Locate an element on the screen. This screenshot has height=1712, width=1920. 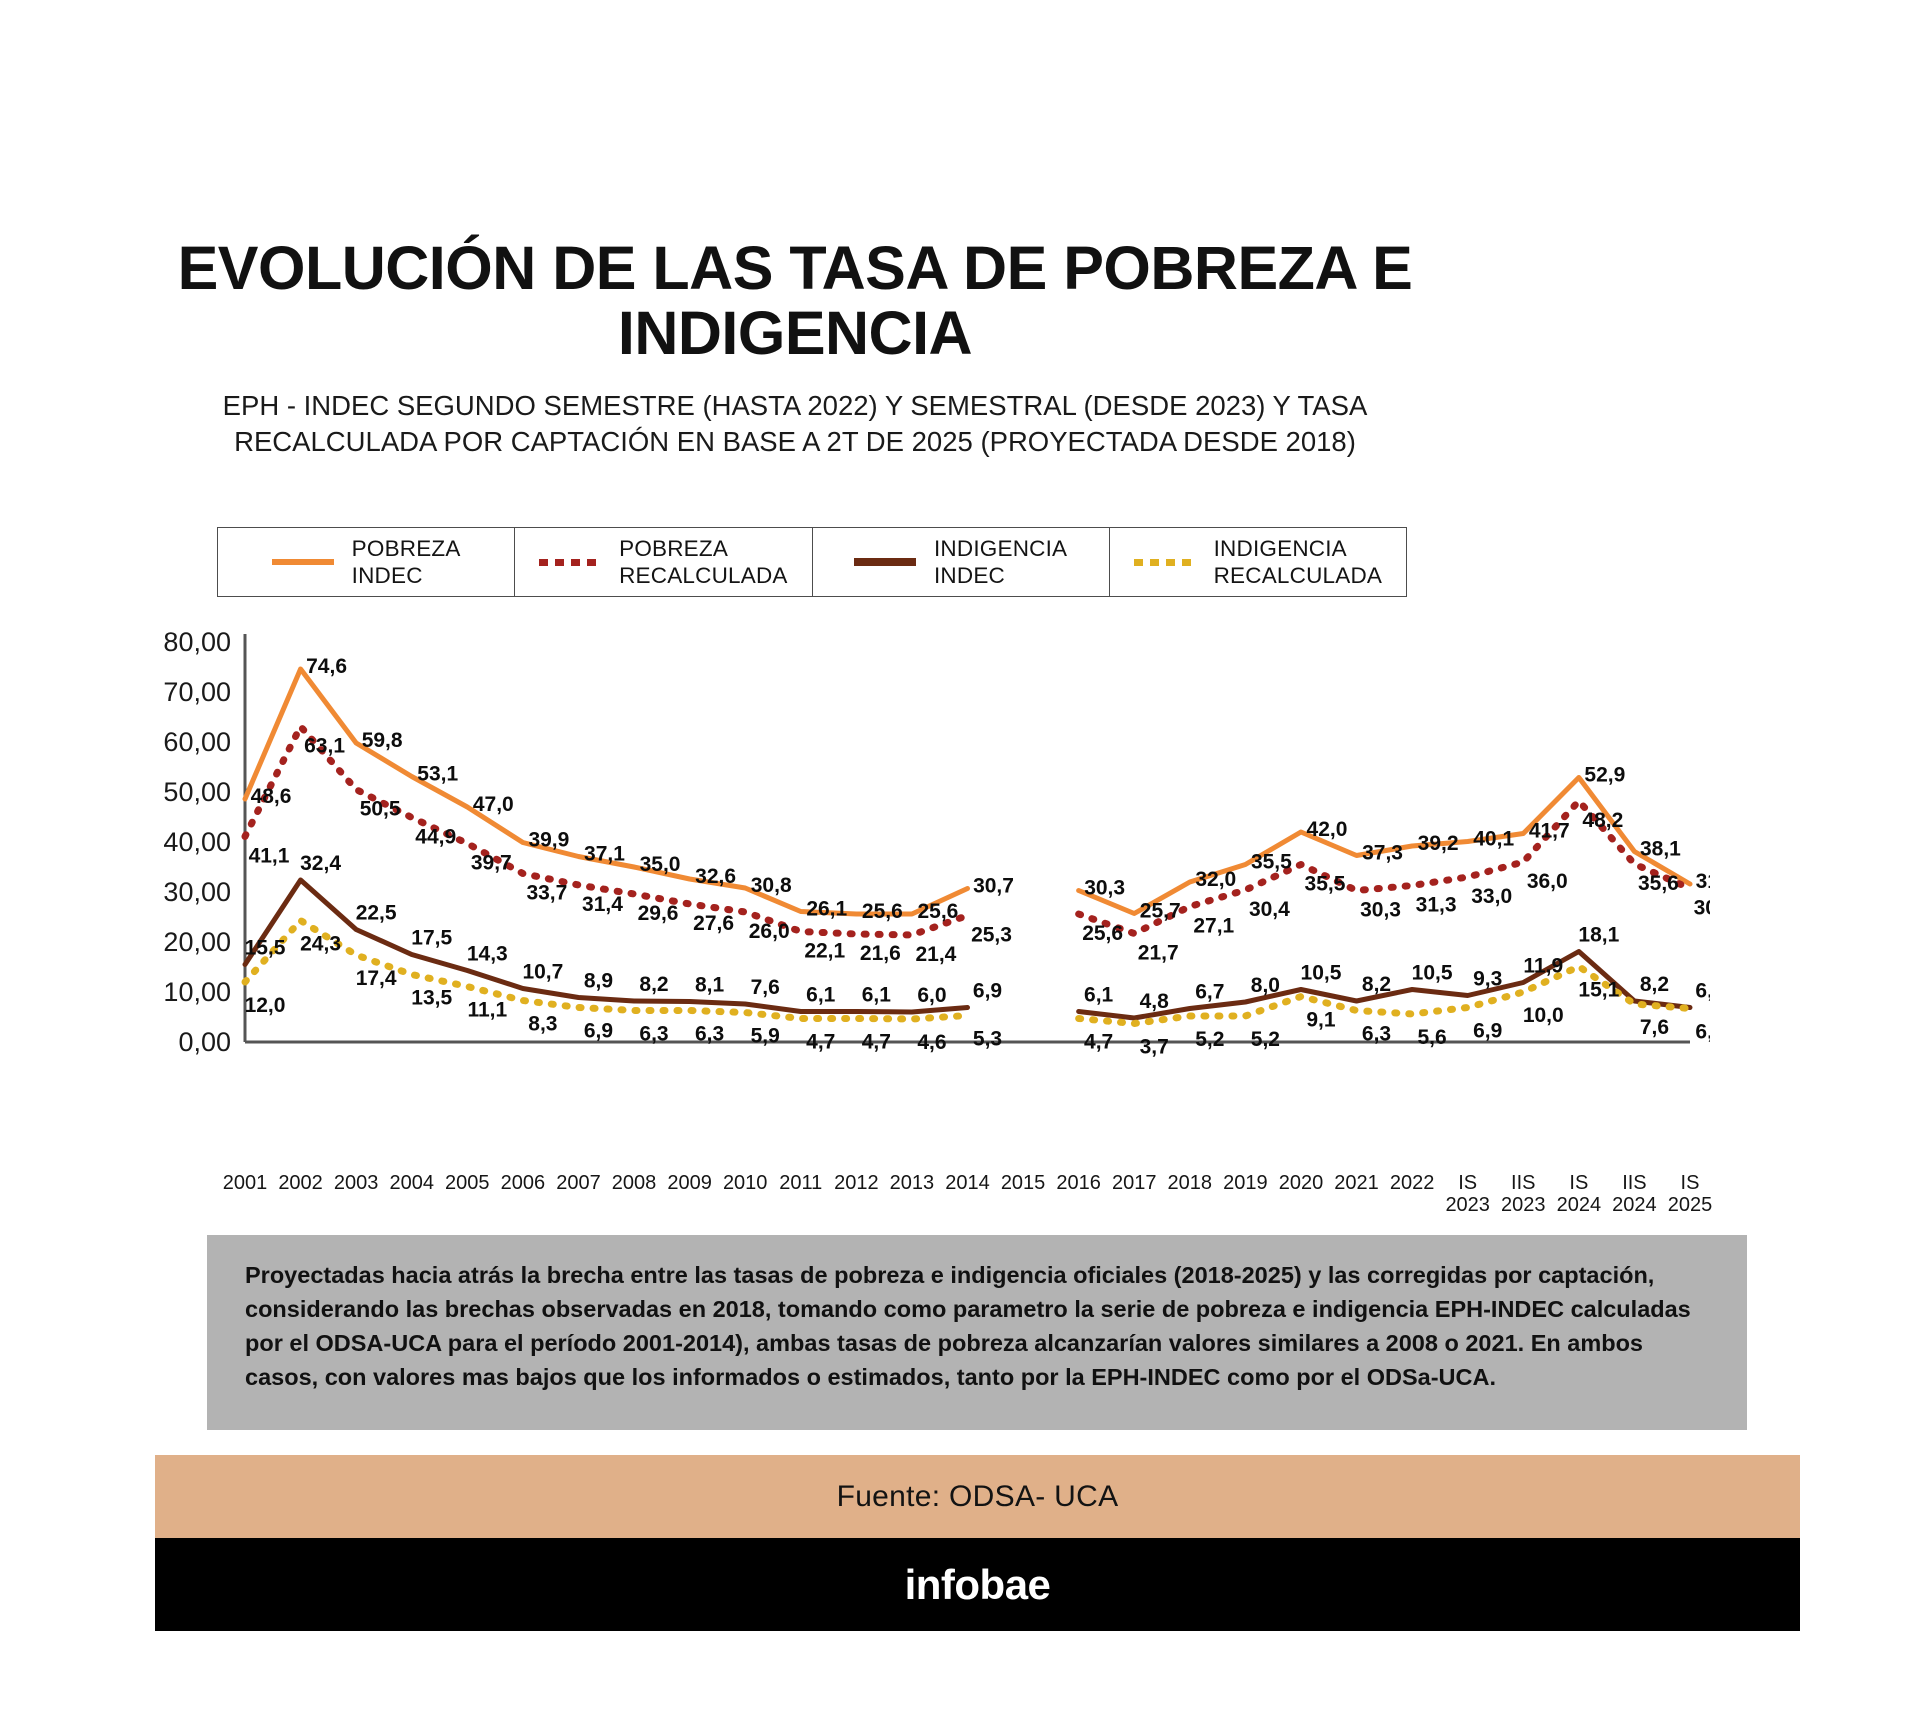
data-label: 26,0 is located at coordinates (769, 931).